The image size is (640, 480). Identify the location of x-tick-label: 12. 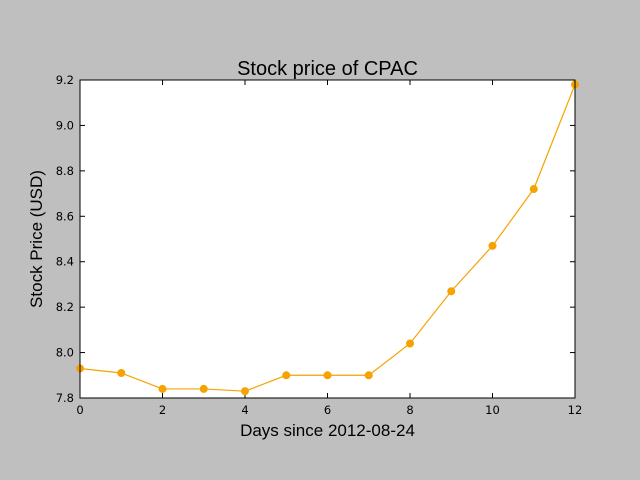
(575, 410).